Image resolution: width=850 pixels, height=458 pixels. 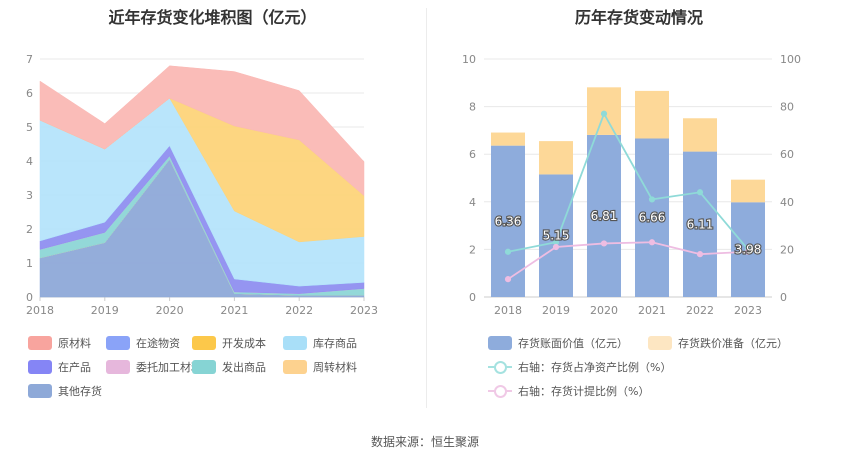 What do you see at coordinates (584, 391) in the screenshot?
I see `legend-label: 右轴：存货计提比例（%）` at bounding box center [584, 391].